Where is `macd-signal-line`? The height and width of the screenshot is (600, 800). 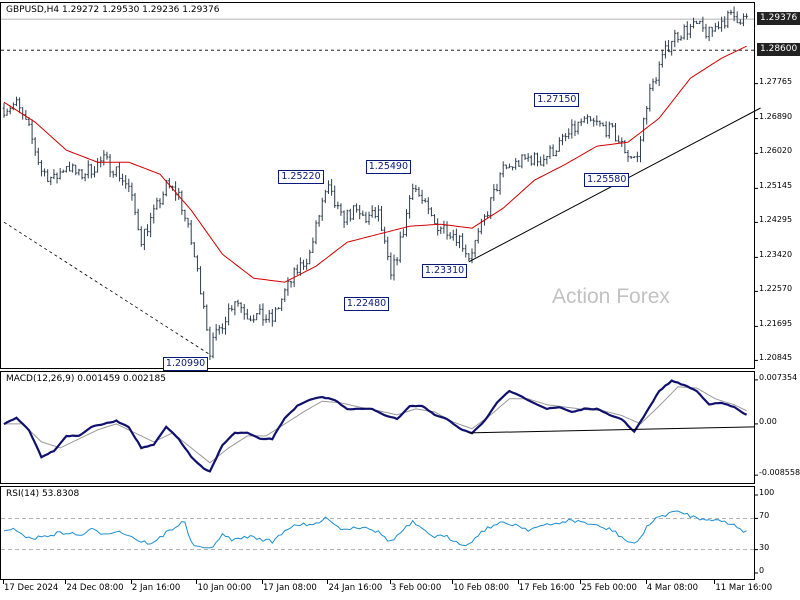 macd-signal-line is located at coordinates (375, 425).